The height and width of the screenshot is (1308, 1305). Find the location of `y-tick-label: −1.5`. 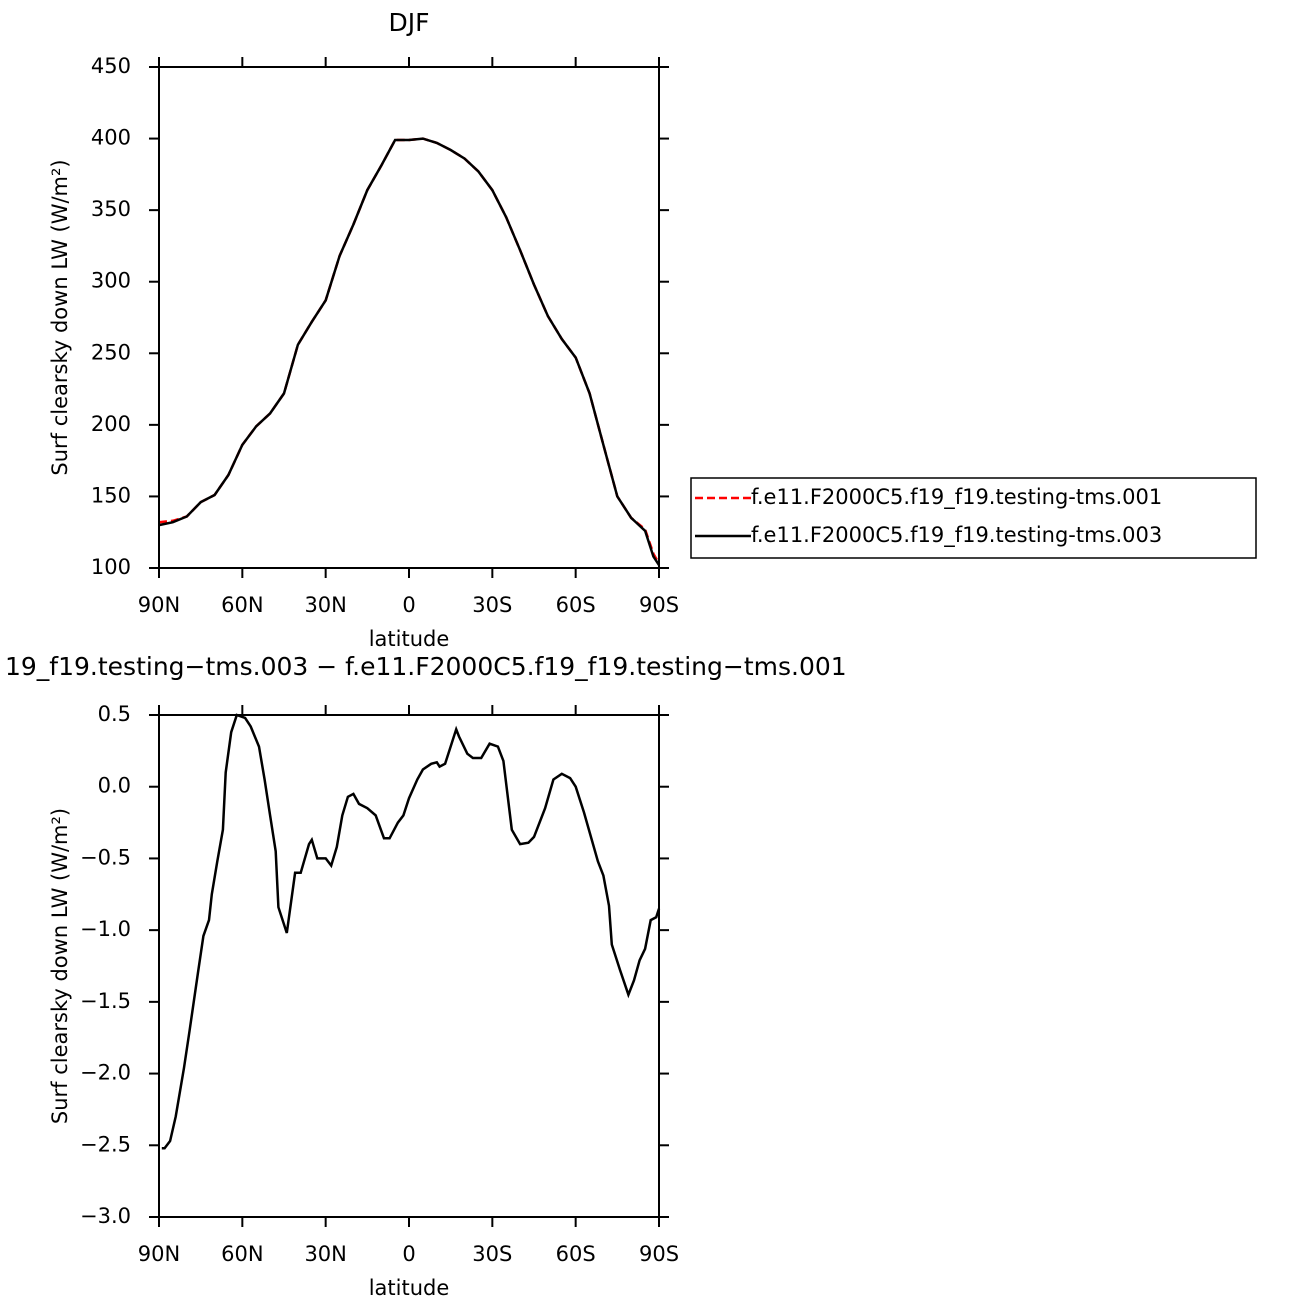

y-tick-label: −1.5 is located at coordinates (105, 1001).